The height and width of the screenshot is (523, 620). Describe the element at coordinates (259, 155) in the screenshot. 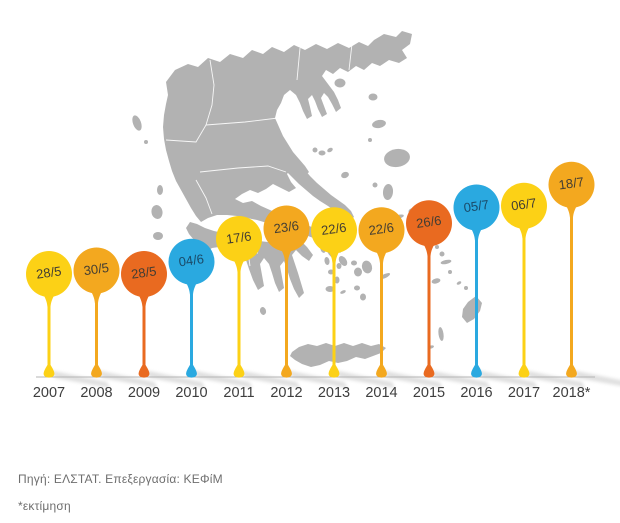

I see `map-region-borders` at that location.